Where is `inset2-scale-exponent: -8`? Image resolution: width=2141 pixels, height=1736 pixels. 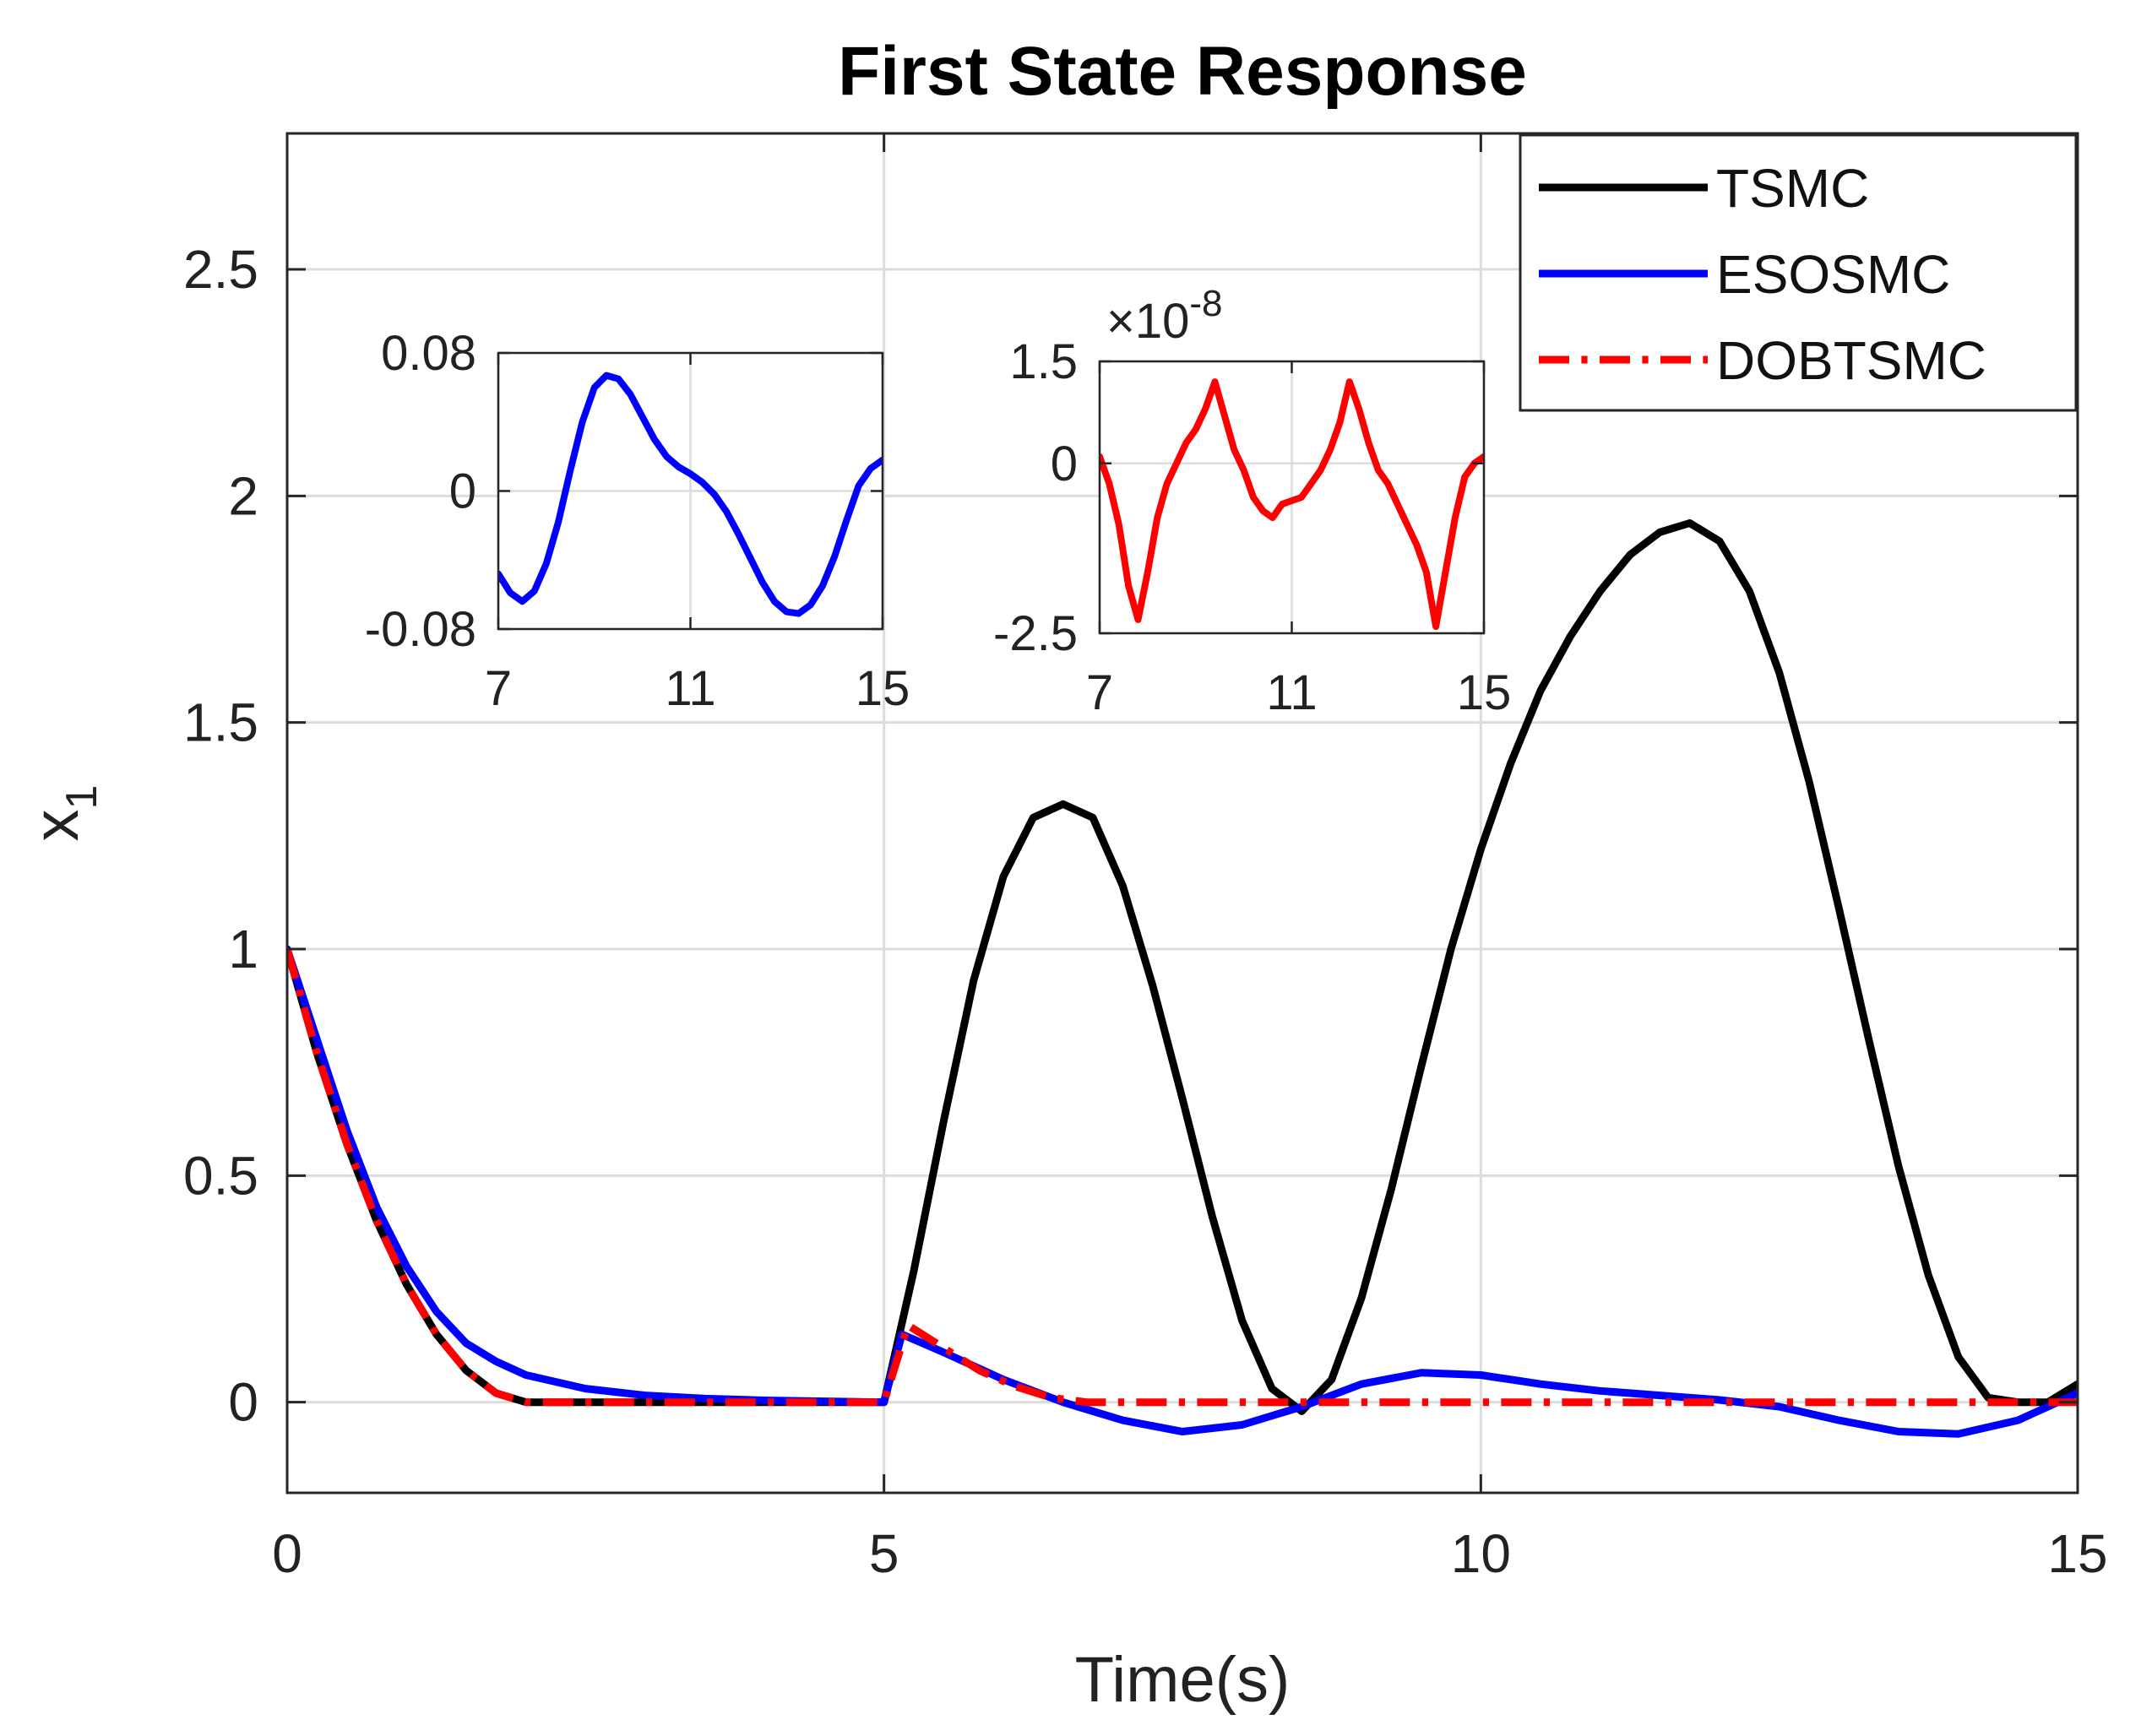 inset2-scale-exponent: -8 is located at coordinates (1205, 303).